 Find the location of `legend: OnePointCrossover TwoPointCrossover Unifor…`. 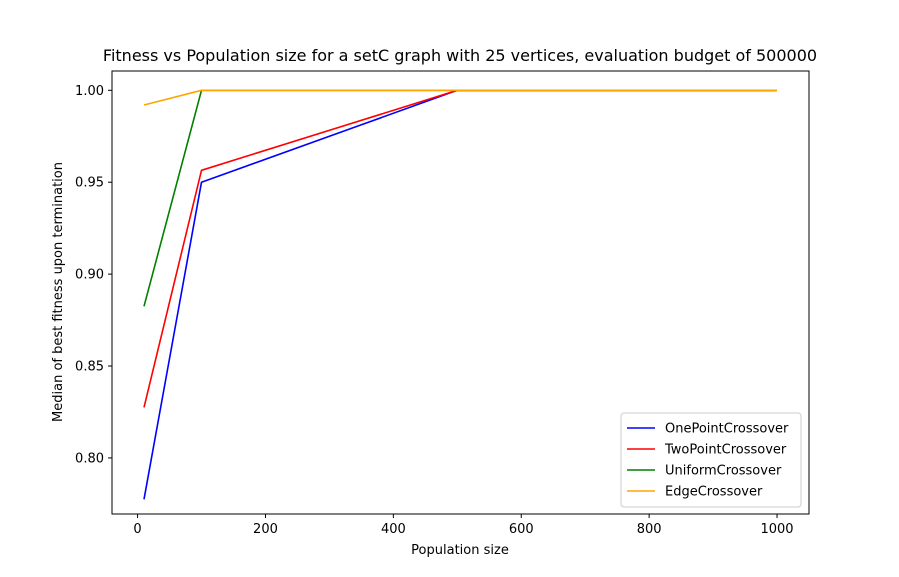

legend: OnePointCrossover TwoPointCrossover Unifor… is located at coordinates (711, 460).